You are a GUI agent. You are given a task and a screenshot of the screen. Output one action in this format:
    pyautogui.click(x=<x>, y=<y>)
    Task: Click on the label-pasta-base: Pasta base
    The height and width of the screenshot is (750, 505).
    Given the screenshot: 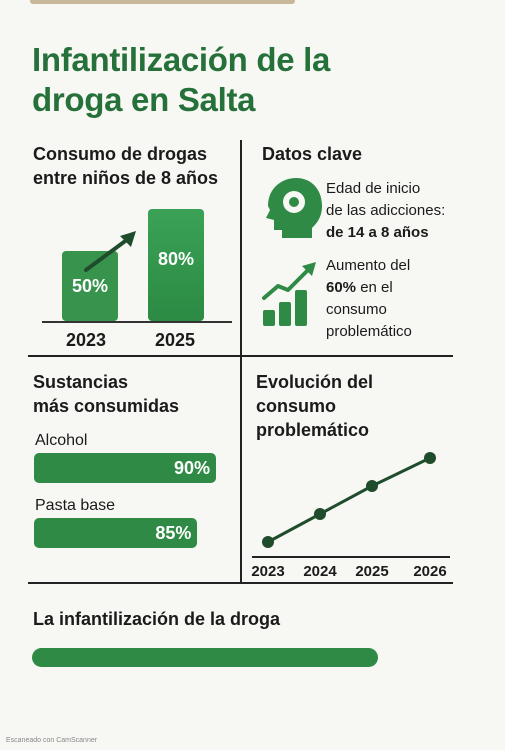 What is the action you would take?
    pyautogui.click(x=75, y=505)
    